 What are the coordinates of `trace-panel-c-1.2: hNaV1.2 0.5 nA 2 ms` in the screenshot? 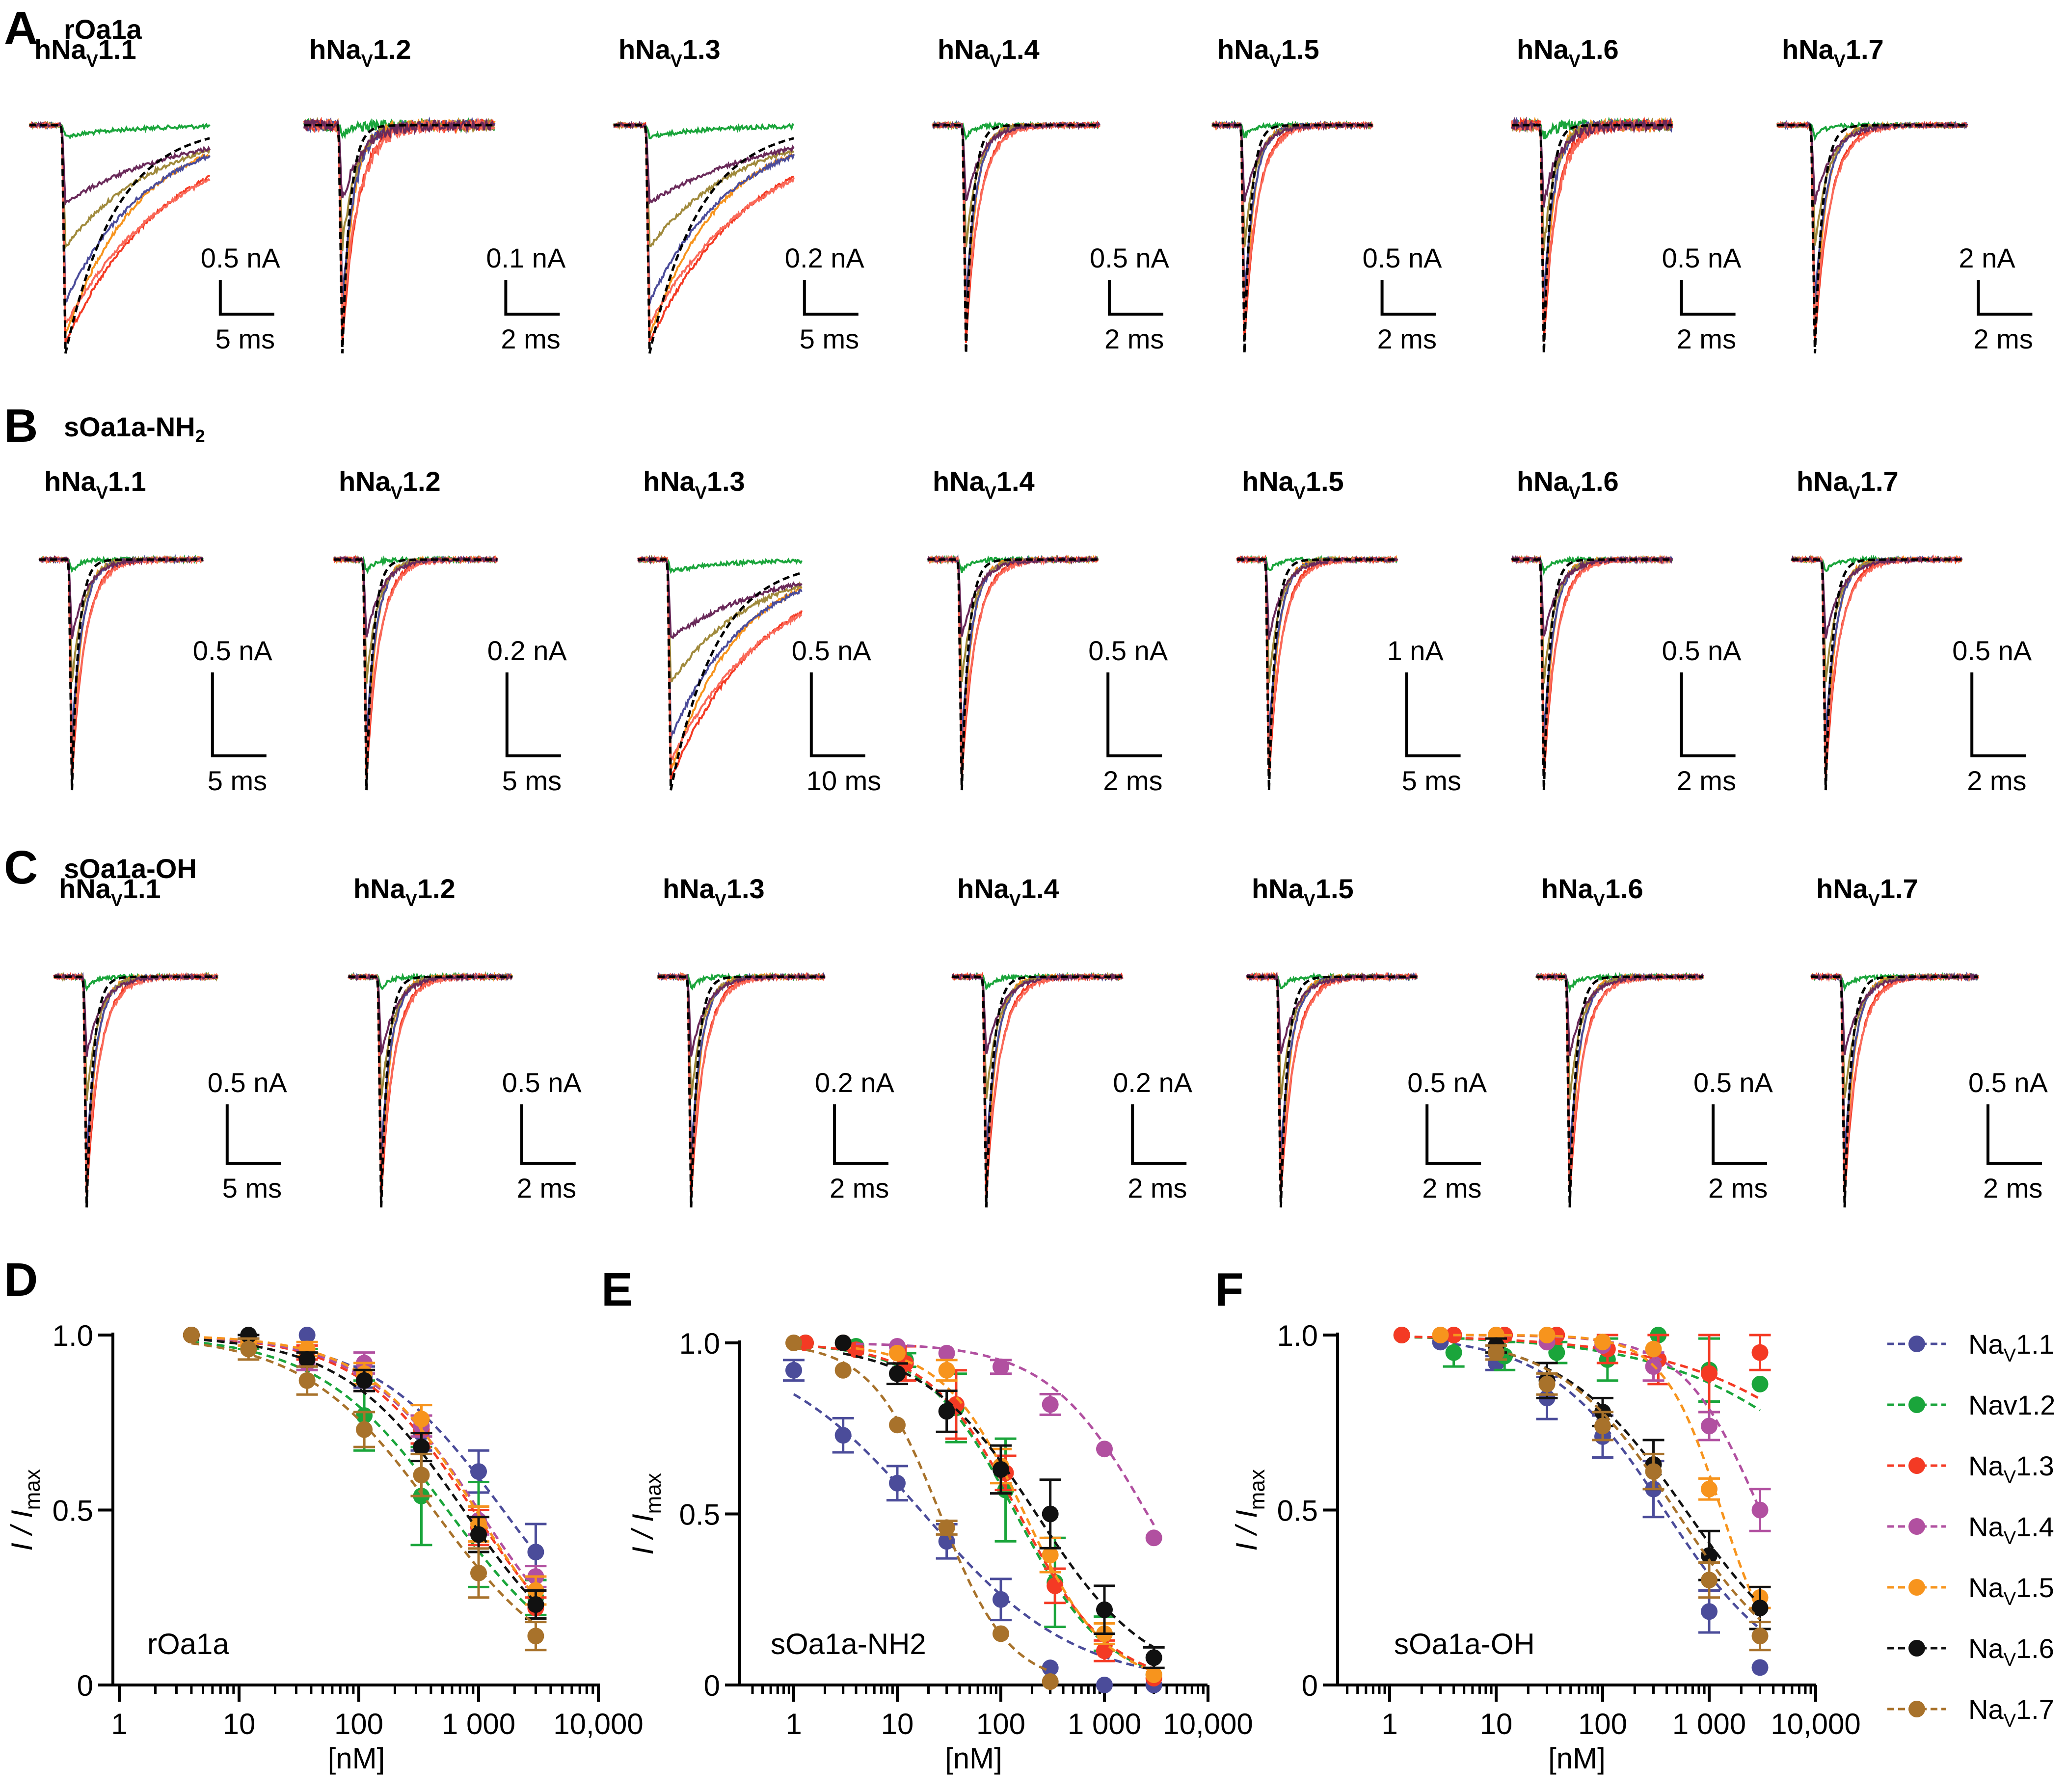 It's located at (465, 1040).